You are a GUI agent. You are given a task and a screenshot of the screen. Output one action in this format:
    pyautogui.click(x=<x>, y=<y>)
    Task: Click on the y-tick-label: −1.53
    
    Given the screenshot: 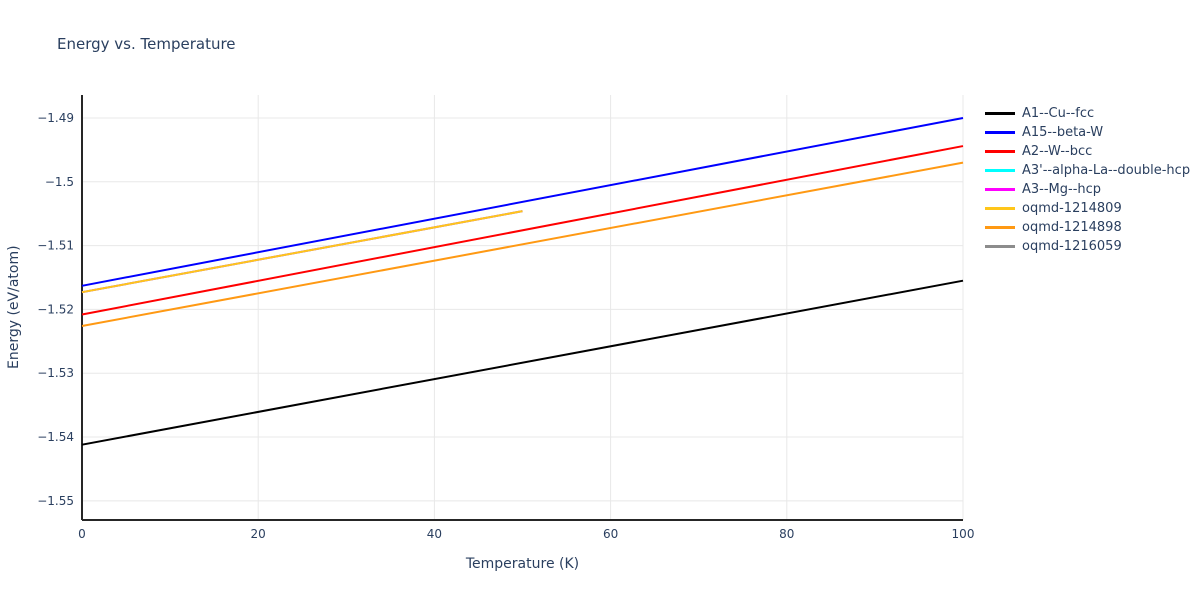 What is the action you would take?
    pyautogui.click(x=55, y=373)
    